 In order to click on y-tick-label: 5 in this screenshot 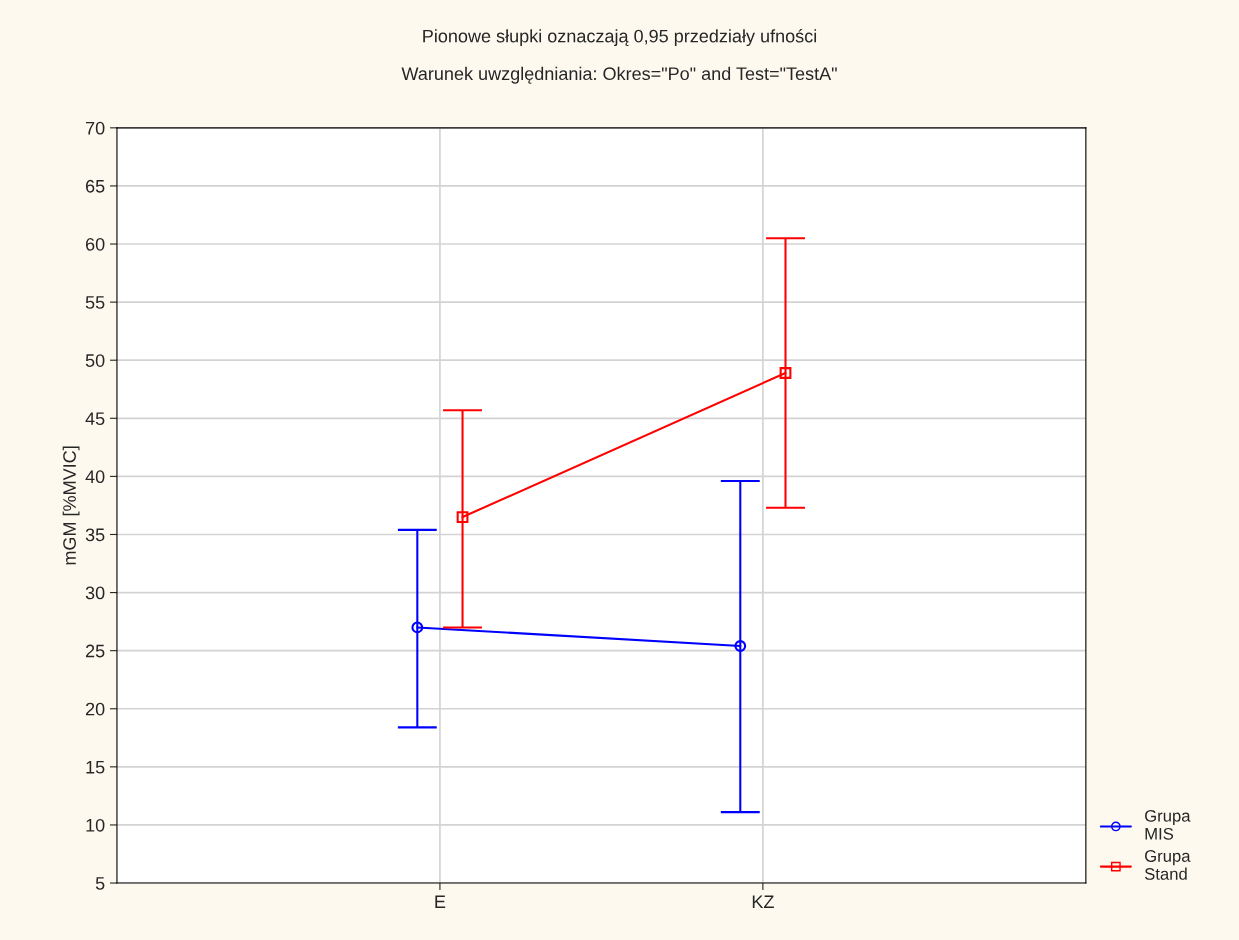, I will do `click(100, 883)`.